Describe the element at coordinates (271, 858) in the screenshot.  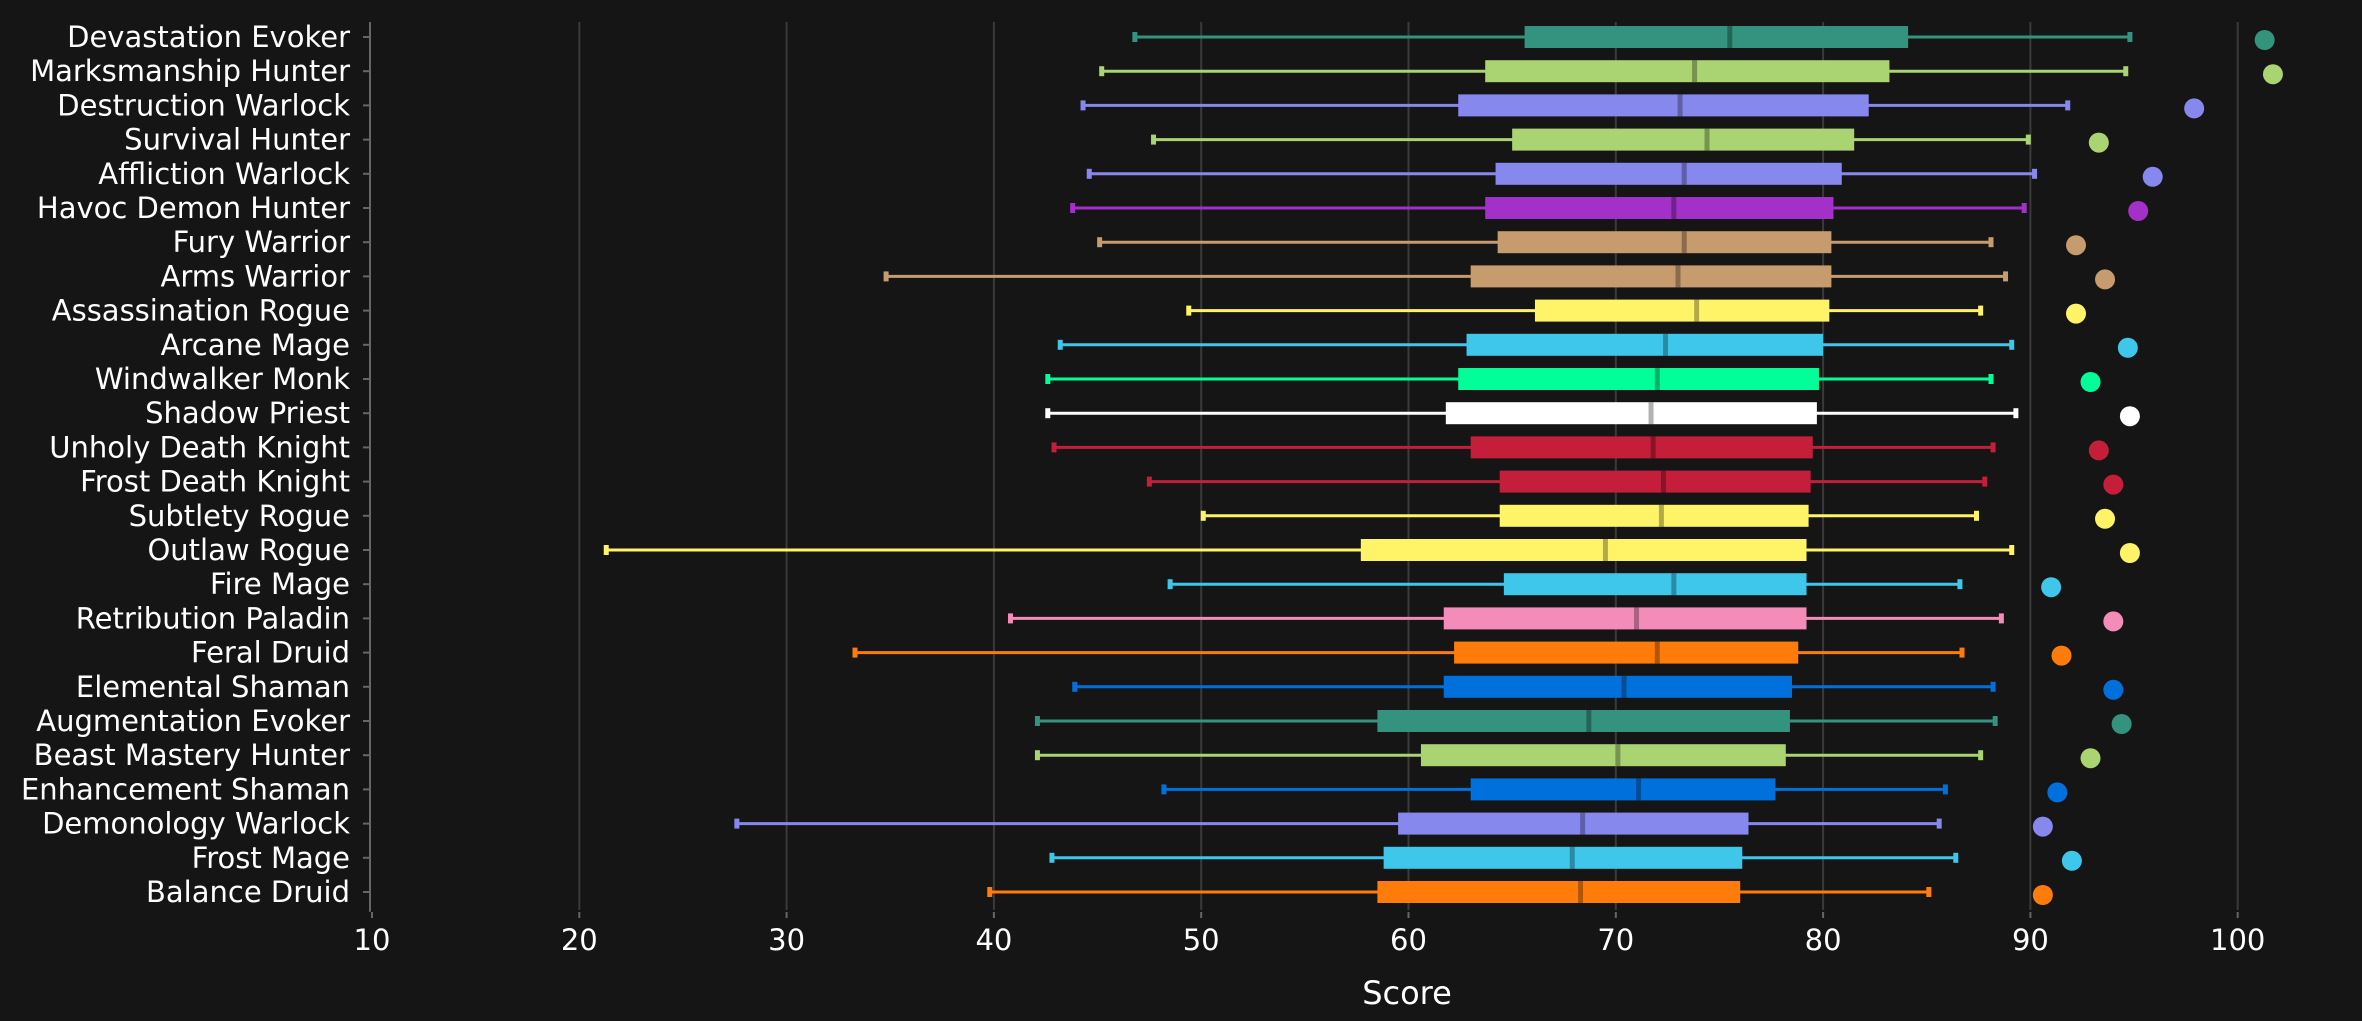
I see `category-label: Frost Mage` at that location.